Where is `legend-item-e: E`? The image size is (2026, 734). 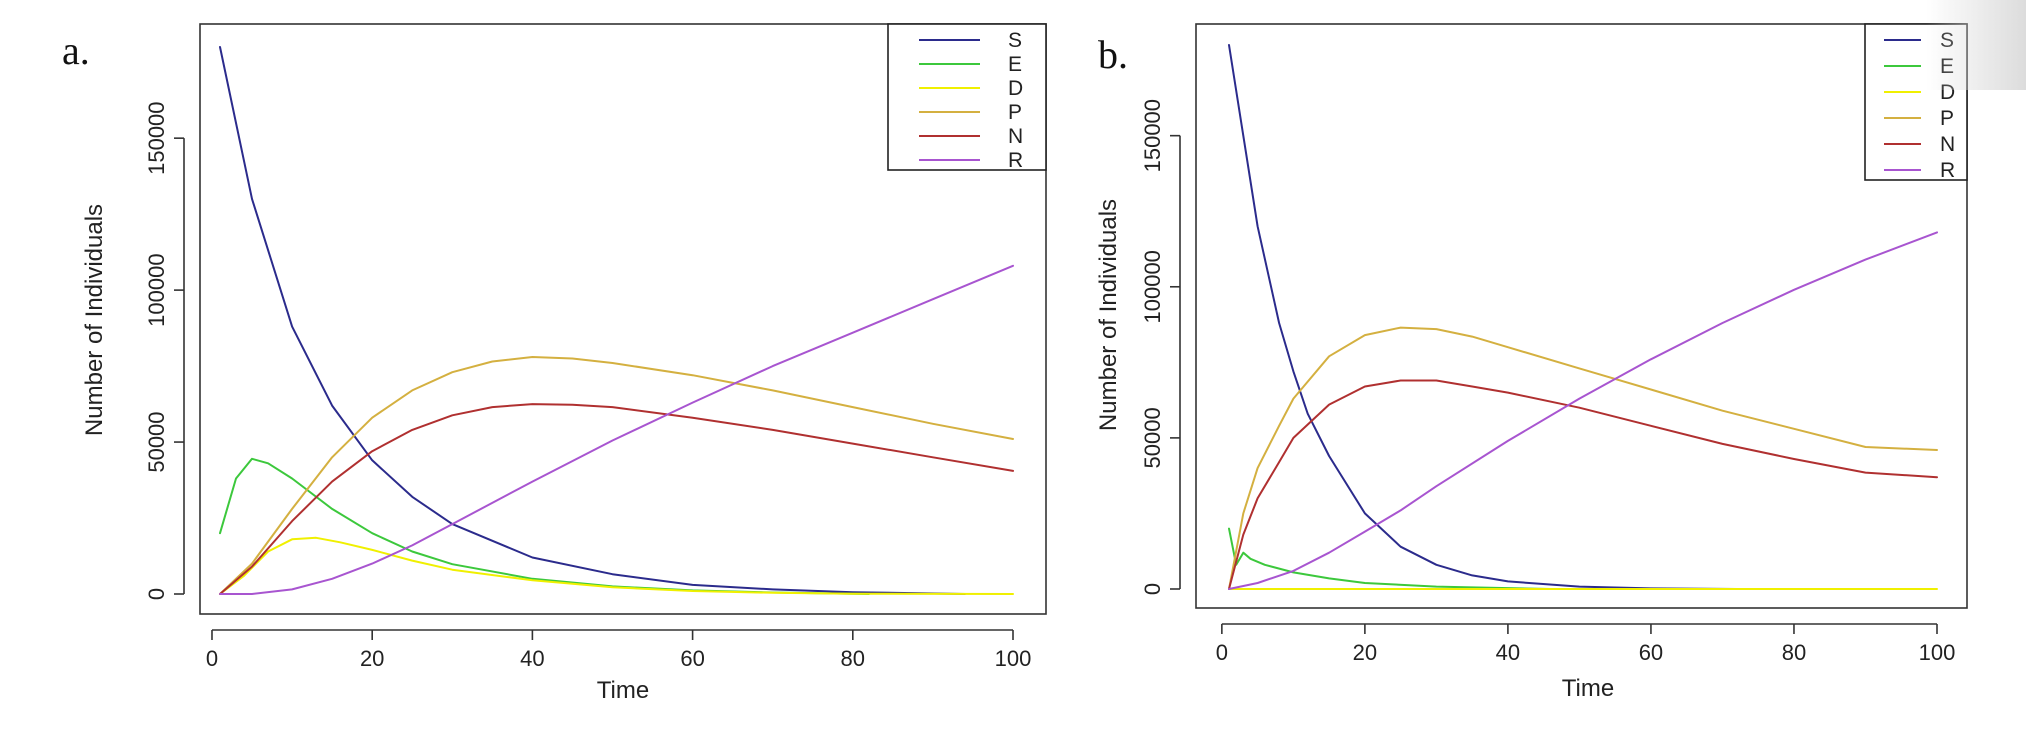 legend-item-e: E is located at coordinates (970, 64).